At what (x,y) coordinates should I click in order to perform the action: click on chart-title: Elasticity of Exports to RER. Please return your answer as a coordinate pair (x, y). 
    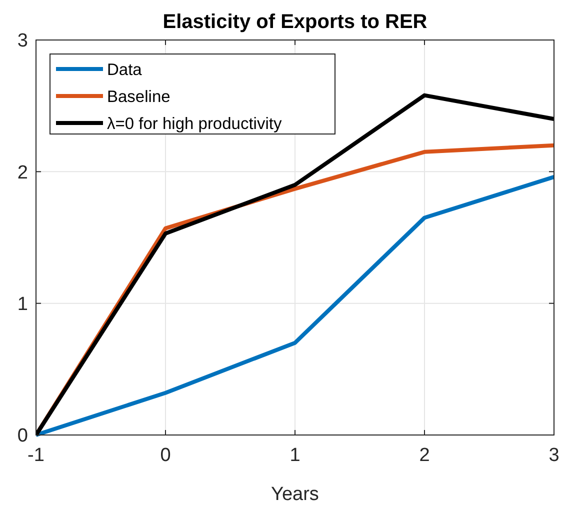
    Looking at the image, I should click on (295, 22).